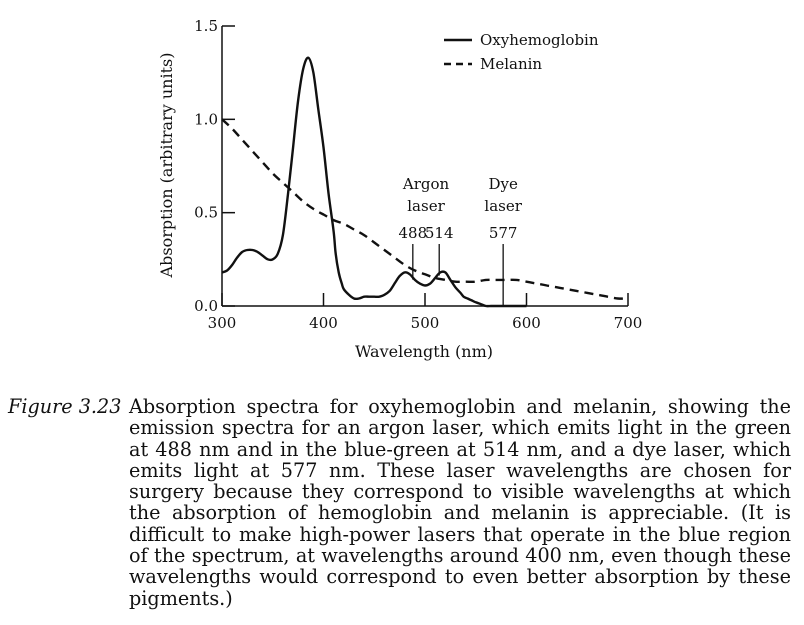  Describe the element at coordinates (222, 323) in the screenshot. I see `x-tick-label: 300` at that location.